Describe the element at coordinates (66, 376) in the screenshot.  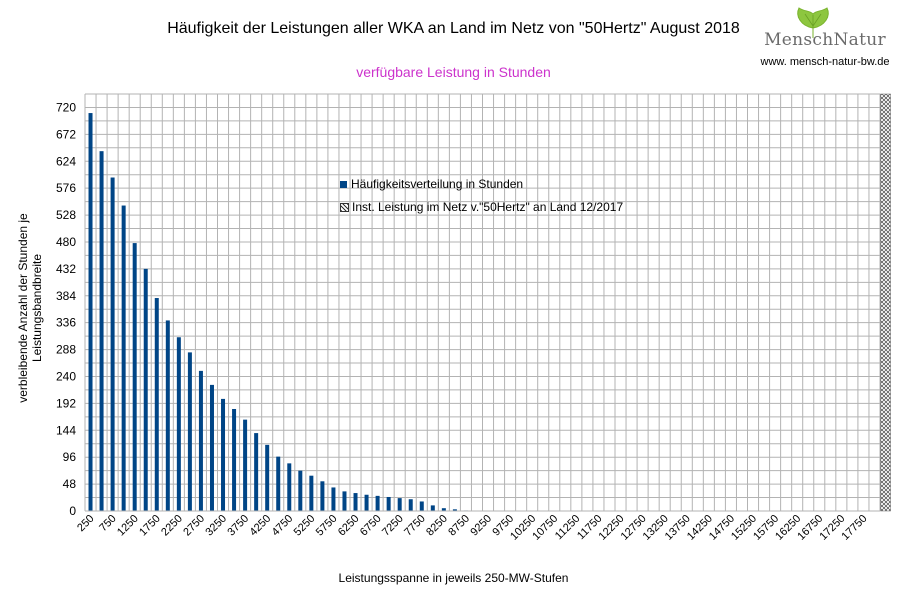
I see `y-tick-label: 240` at that location.